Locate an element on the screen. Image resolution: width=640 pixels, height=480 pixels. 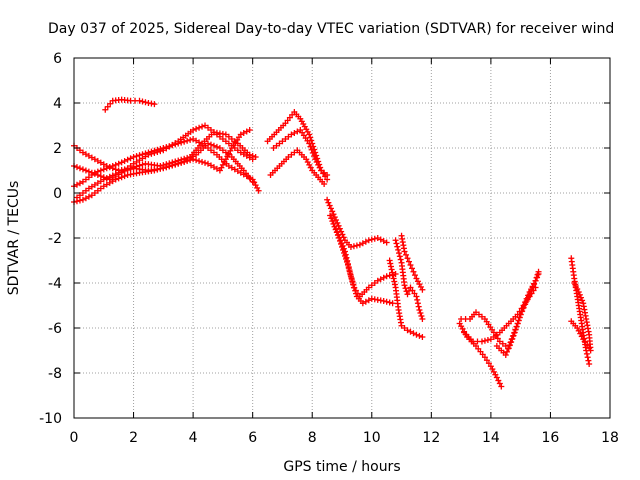
y-tick-label: 0 is located at coordinates (57, 194).